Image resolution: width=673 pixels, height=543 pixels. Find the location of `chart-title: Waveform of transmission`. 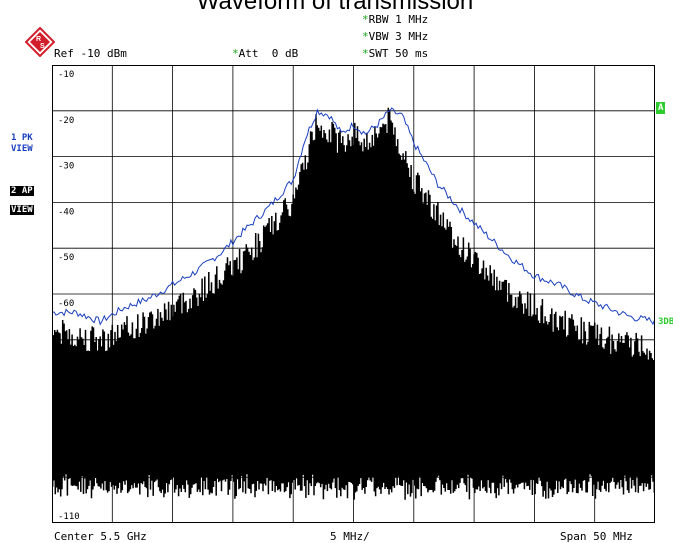

chart-title: Waveform of transmission is located at coordinates (335, 7).